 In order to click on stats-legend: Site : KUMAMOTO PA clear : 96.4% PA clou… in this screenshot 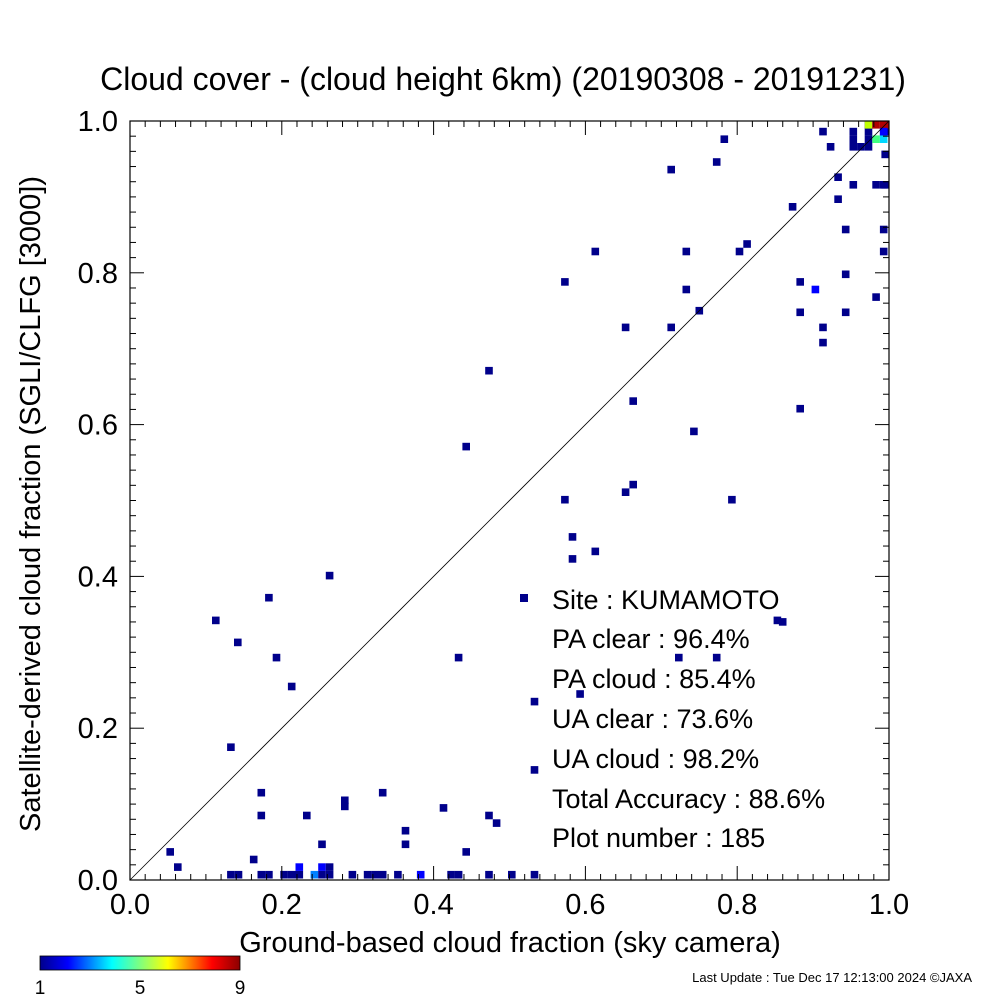, I will do `click(672, 719)`.